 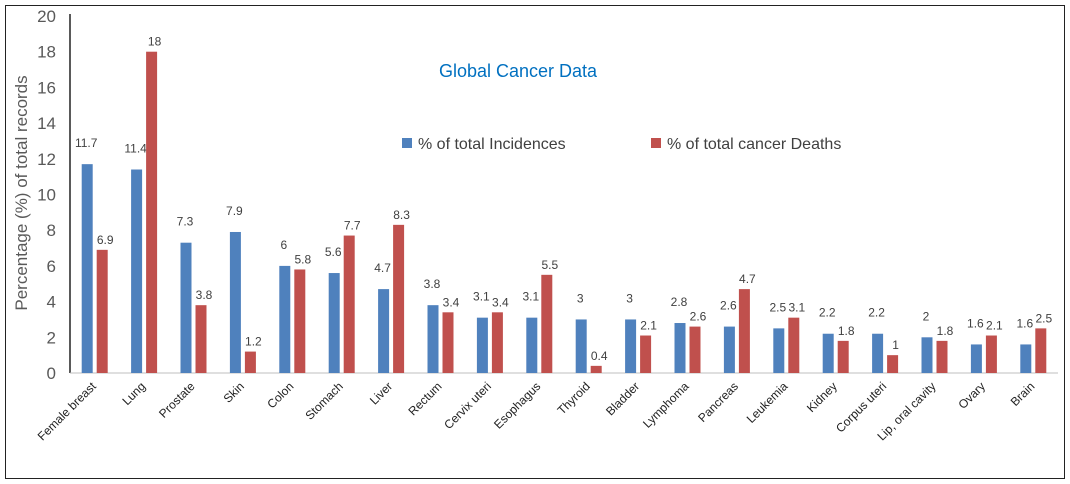 I want to click on data-label-incidences: 2.6, so click(x=728, y=306).